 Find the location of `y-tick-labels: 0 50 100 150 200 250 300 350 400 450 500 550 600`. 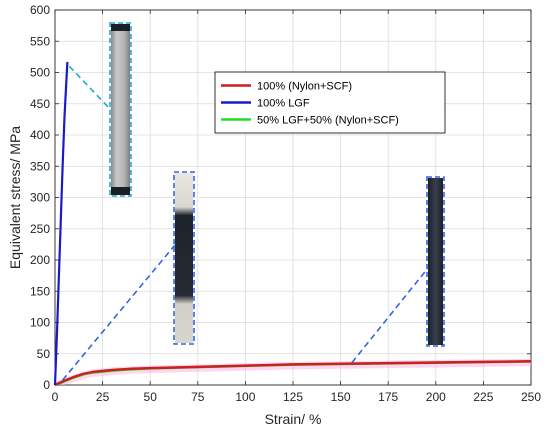

y-tick-labels: 0 50 100 150 200 250 300 350 400 450 500 550 600 is located at coordinates (40, 197).